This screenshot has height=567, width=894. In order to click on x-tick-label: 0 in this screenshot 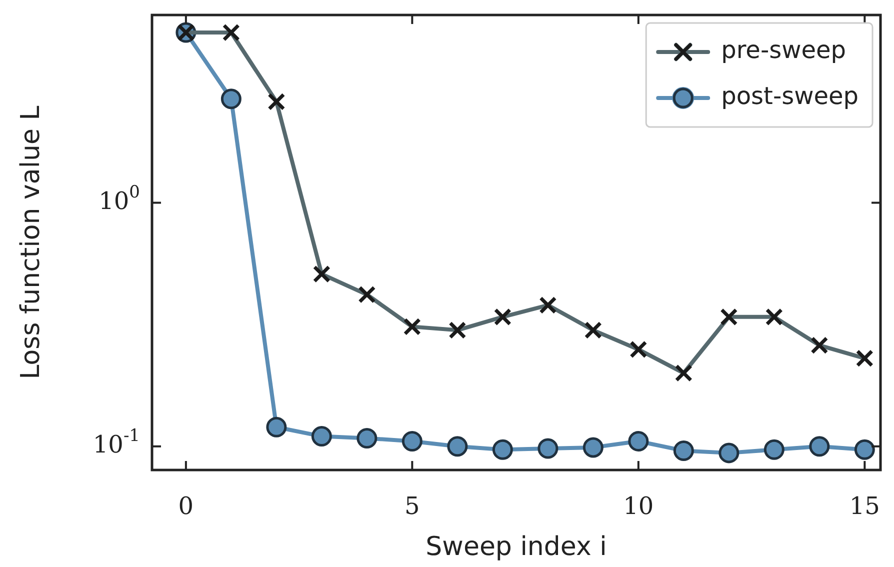, I will do `click(186, 506)`.